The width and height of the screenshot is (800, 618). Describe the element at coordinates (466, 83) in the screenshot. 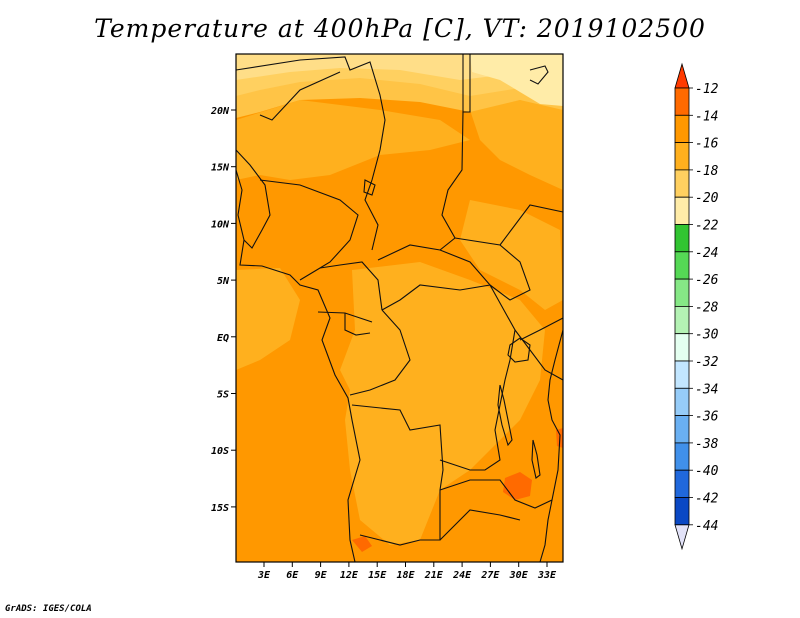

I see `border-libya-egypt-sudan` at that location.